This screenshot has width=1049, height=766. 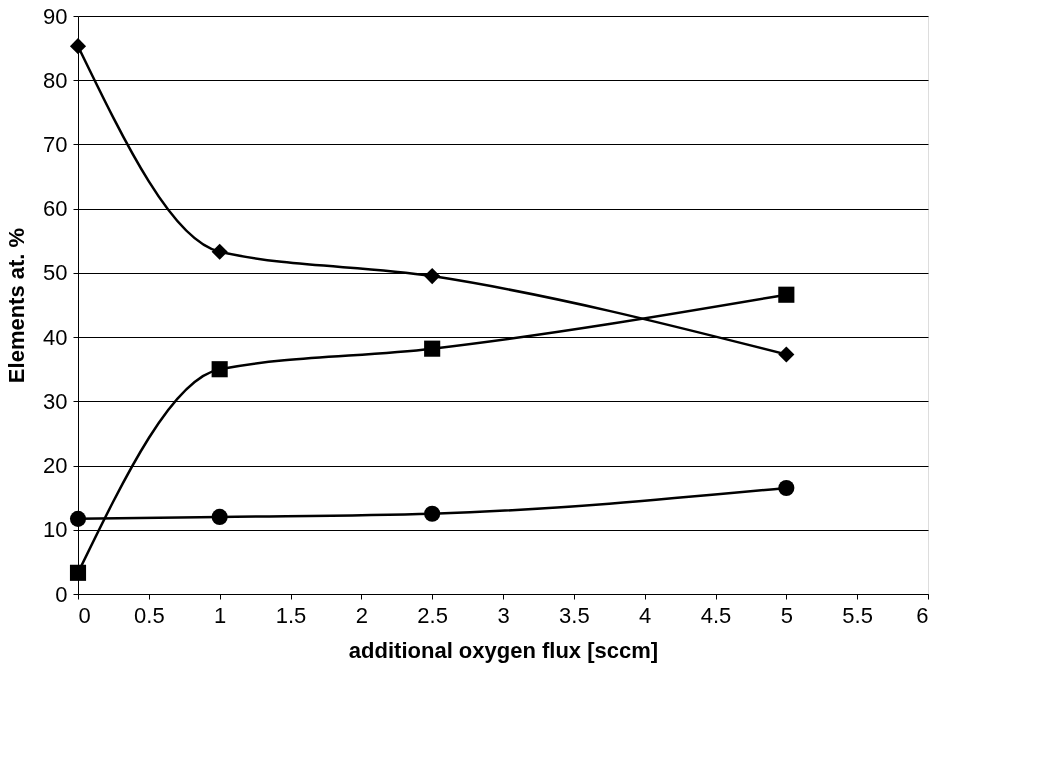 What do you see at coordinates (55, 16) in the screenshot?
I see `y-tick-label: 90` at bounding box center [55, 16].